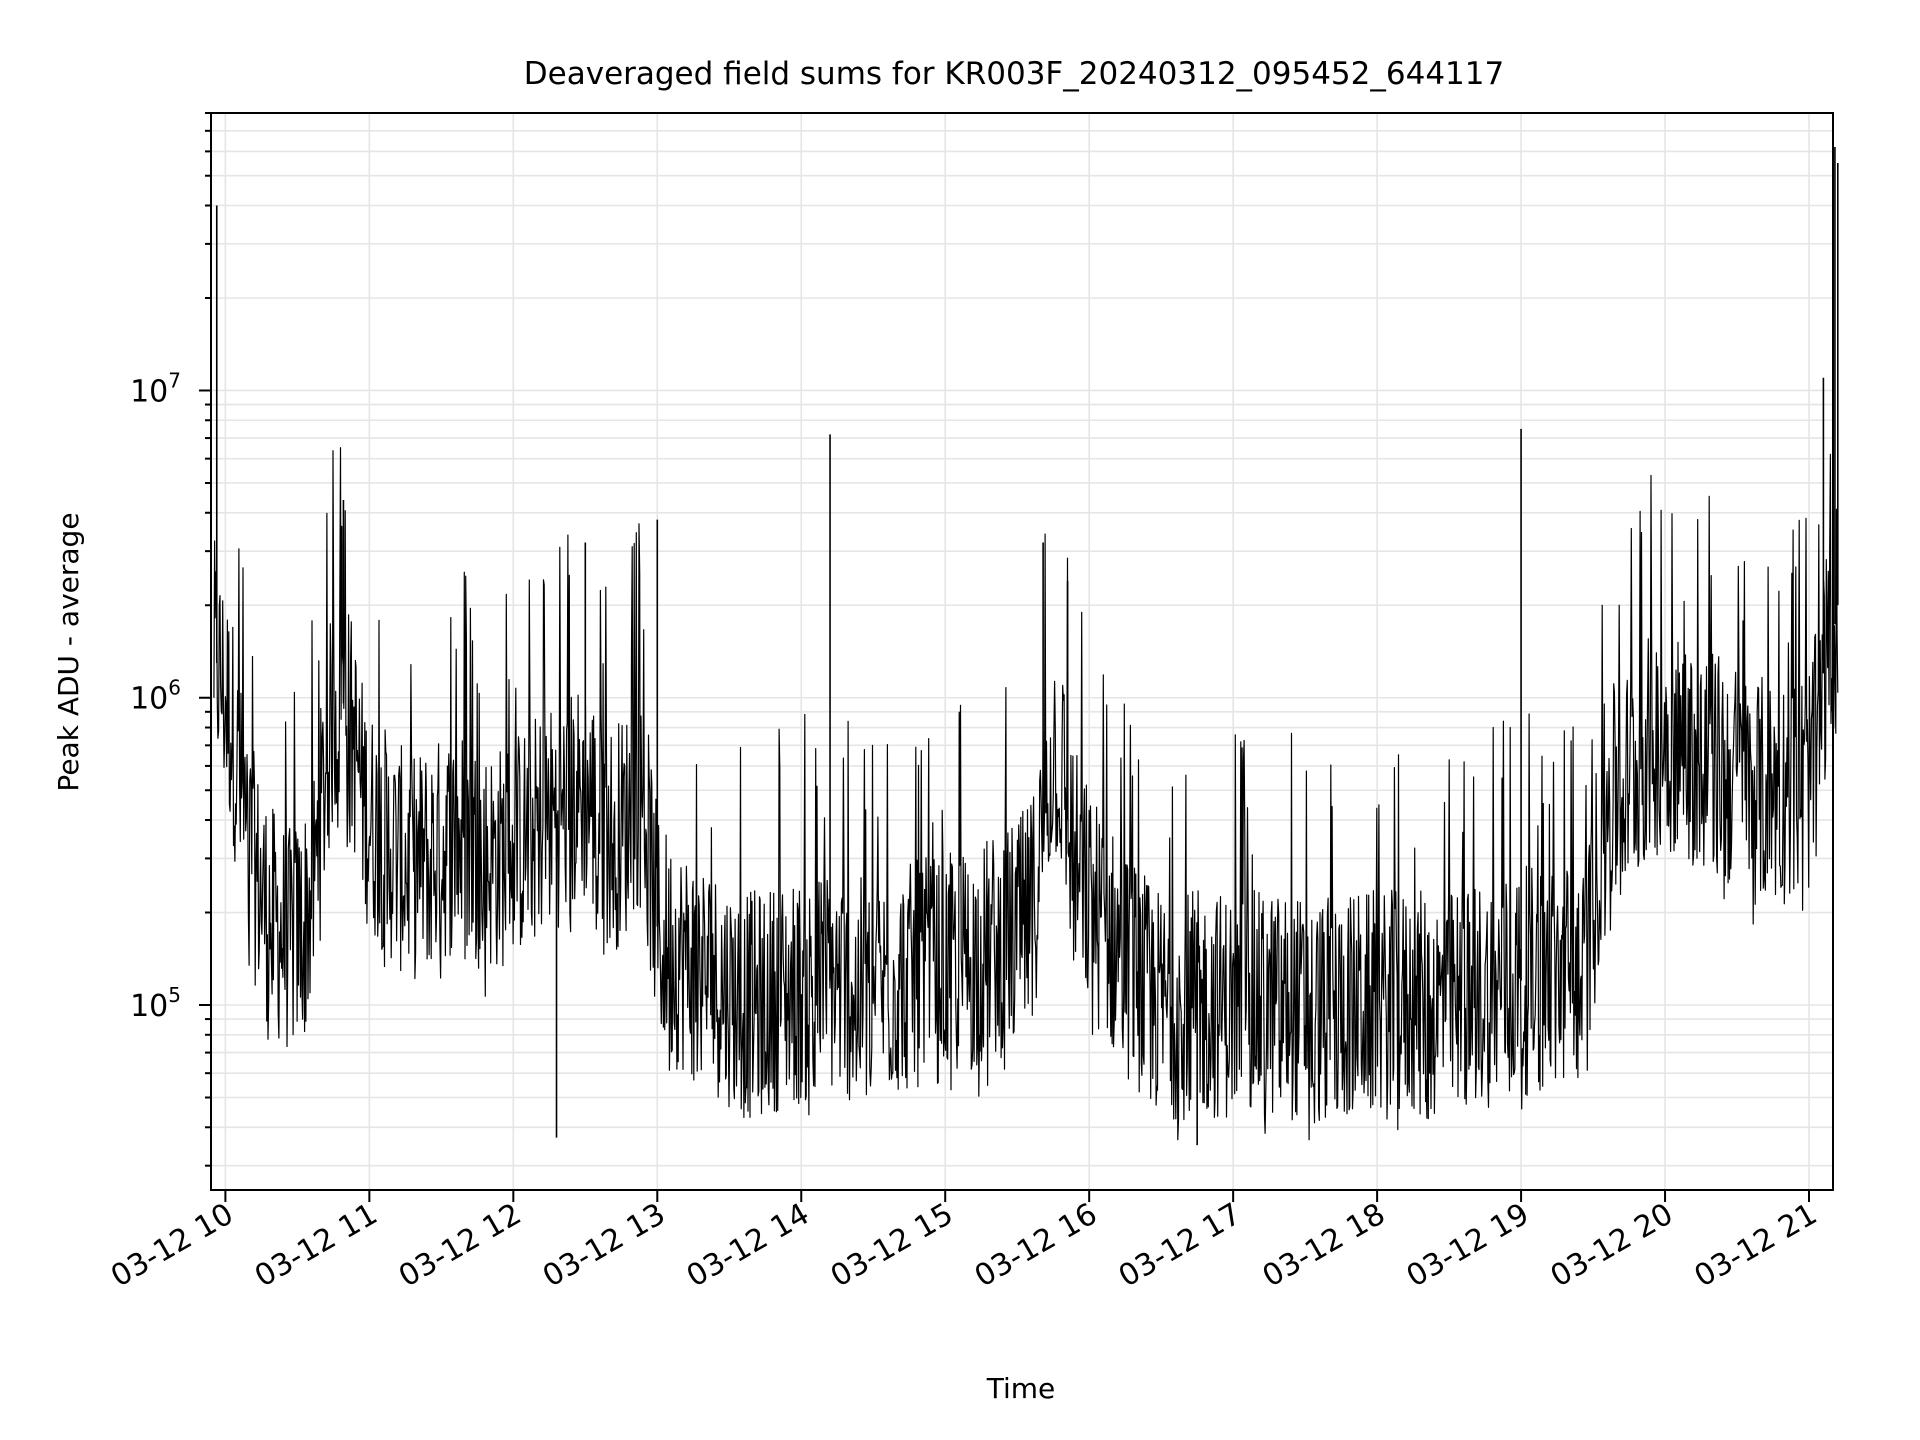 This screenshot has height=1440, width=1920. What do you see at coordinates (155, 696) in the screenshot?
I see `y-tick-label: 10⁶` at bounding box center [155, 696].